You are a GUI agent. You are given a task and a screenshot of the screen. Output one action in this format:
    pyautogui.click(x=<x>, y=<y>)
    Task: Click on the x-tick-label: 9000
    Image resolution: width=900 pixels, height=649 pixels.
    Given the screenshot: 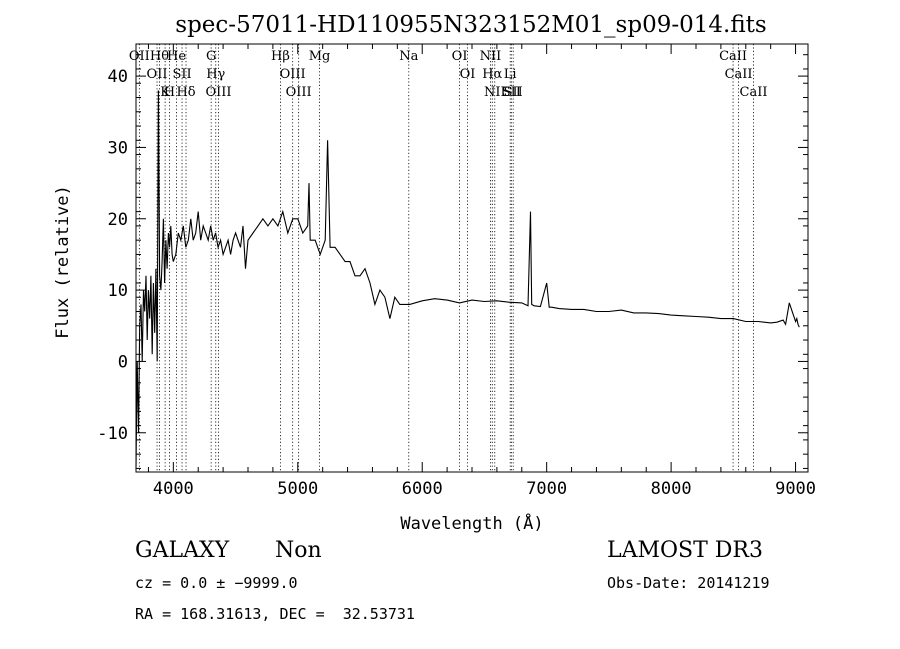 What is the action you would take?
    pyautogui.click(x=795, y=489)
    